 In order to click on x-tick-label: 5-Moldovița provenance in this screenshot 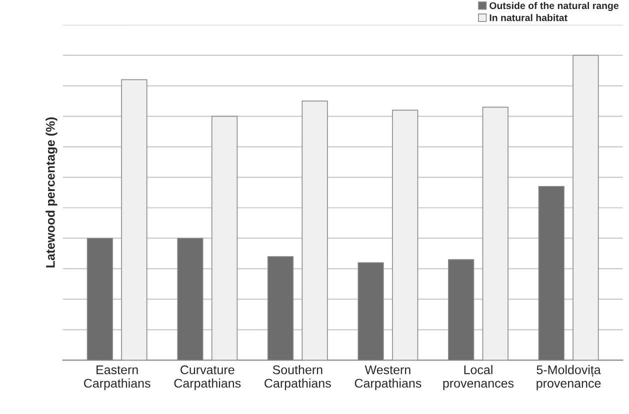, I will do `click(568, 377)`.